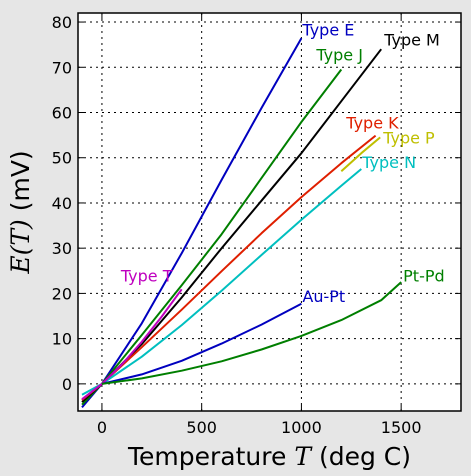  Describe the element at coordinates (388, 162) in the screenshot. I see `series-label-type-n: Type N` at that location.